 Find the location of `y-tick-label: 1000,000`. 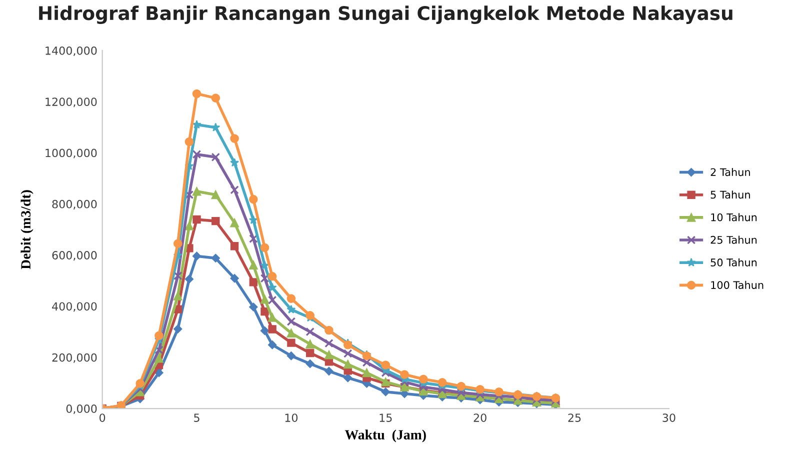

y-tick-label: 1000,000 is located at coordinates (71, 153).